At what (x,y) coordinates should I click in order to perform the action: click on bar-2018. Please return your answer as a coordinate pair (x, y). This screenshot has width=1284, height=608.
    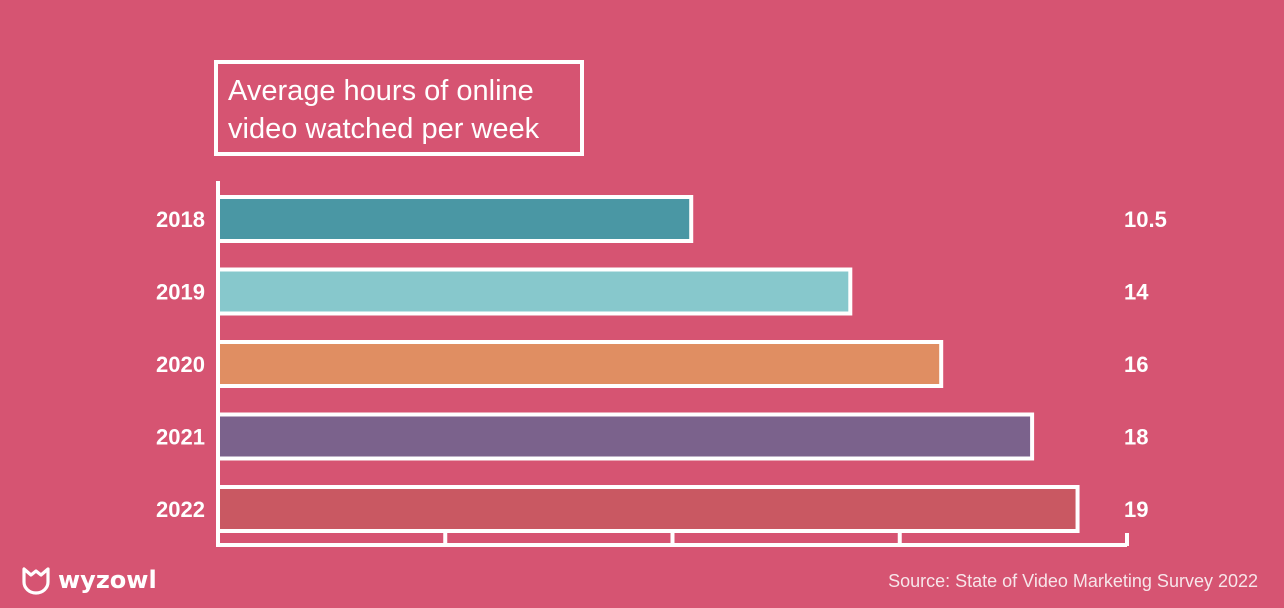
    Looking at the image, I should click on (455, 219).